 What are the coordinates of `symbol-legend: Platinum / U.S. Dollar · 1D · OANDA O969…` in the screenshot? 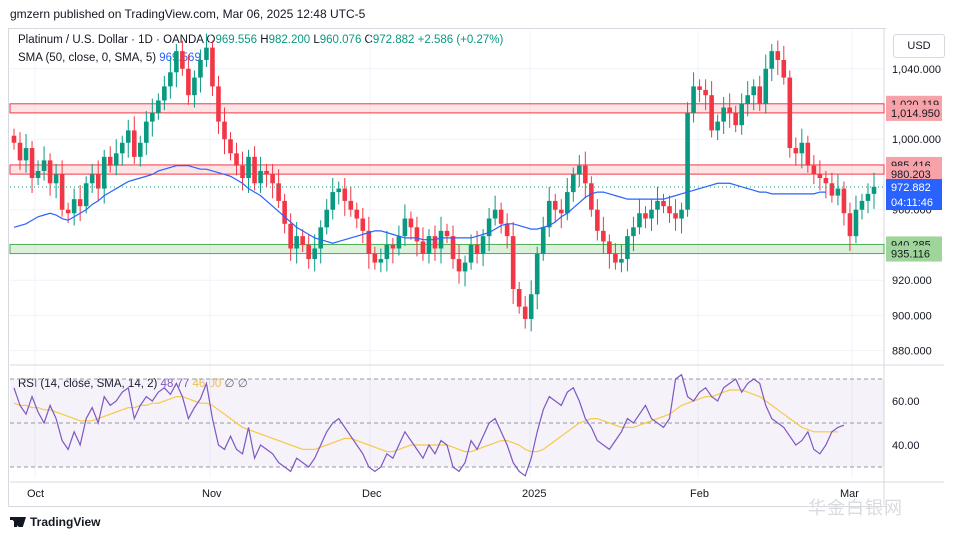 It's located at (260, 40).